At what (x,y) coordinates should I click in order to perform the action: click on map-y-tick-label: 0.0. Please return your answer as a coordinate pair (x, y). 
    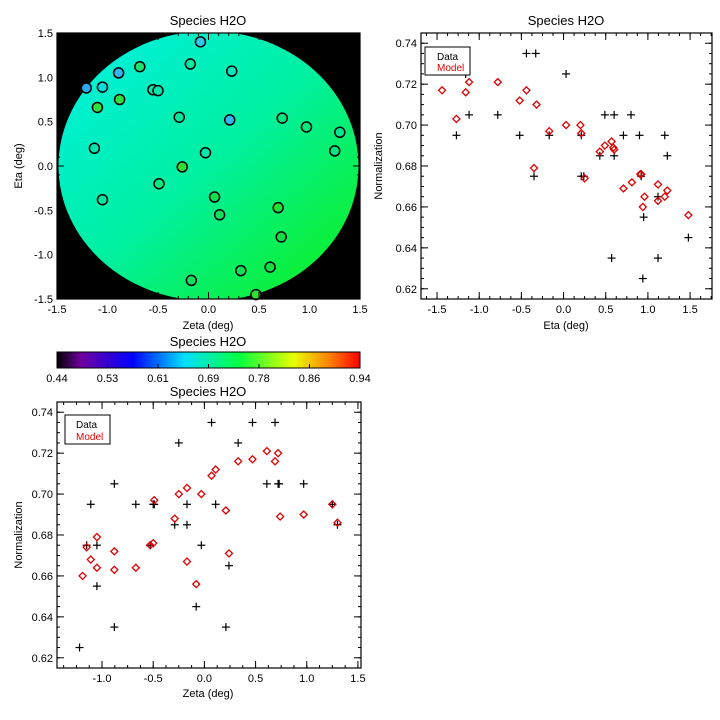
    Looking at the image, I should click on (45, 167).